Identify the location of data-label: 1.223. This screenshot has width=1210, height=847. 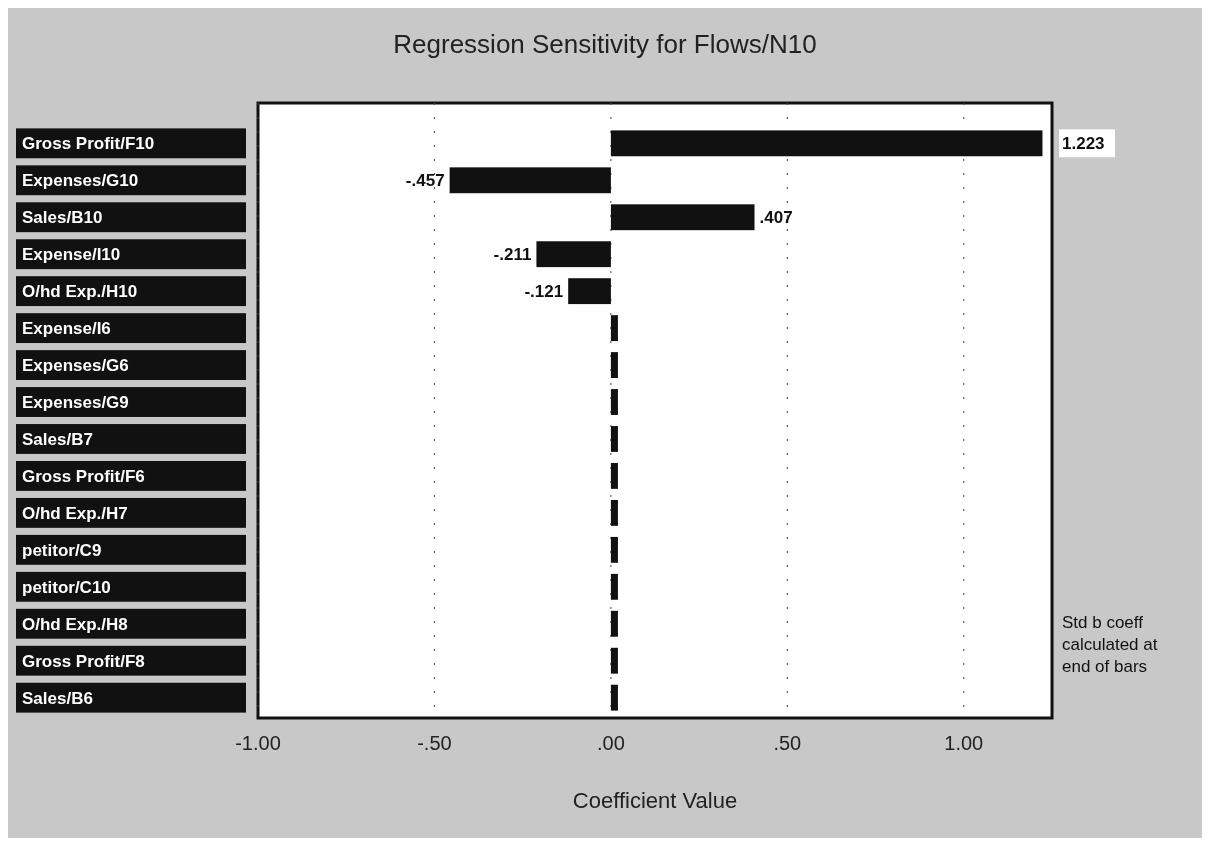
(1083, 144).